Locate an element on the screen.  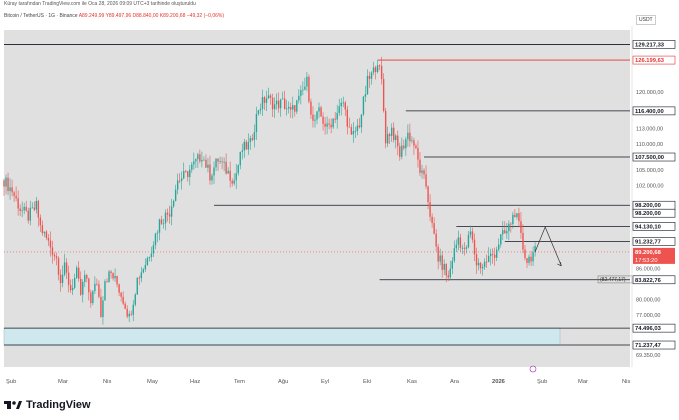
y-tick-label: 69.350,00 is located at coordinates (648, 356).